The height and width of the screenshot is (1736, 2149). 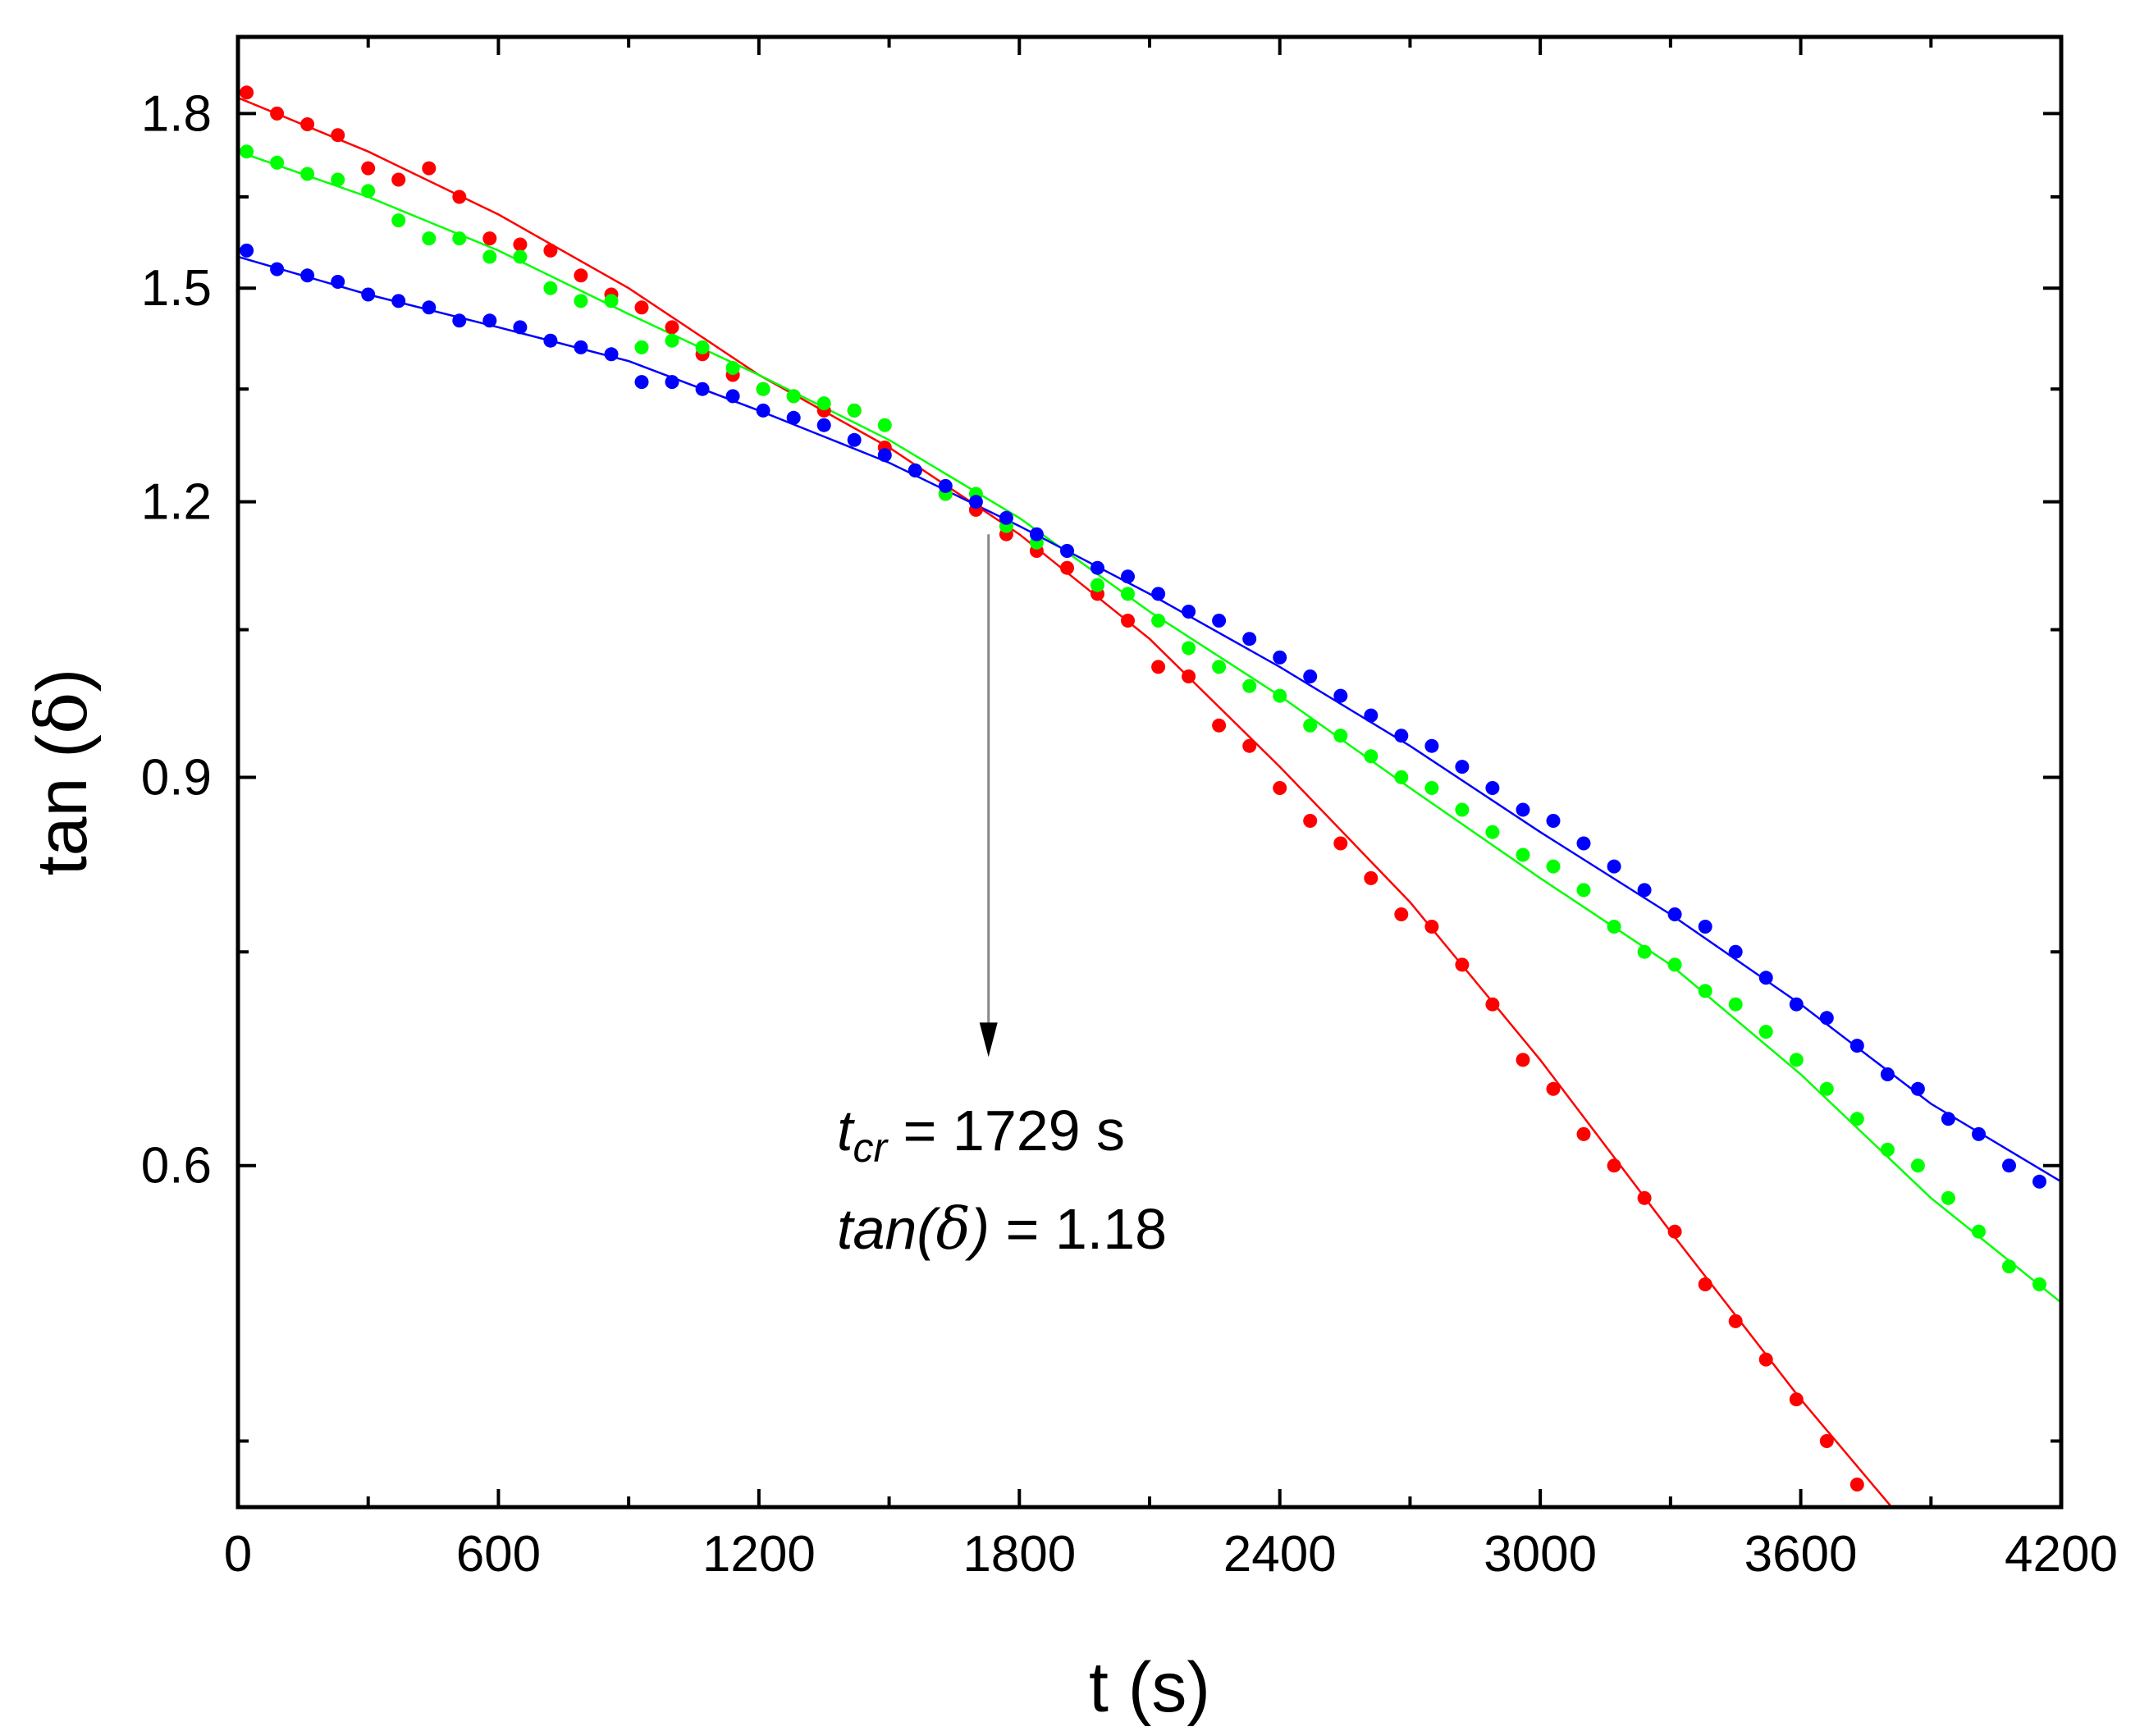 What do you see at coordinates (1540, 1554) in the screenshot?
I see `x-tick-label: 3000` at bounding box center [1540, 1554].